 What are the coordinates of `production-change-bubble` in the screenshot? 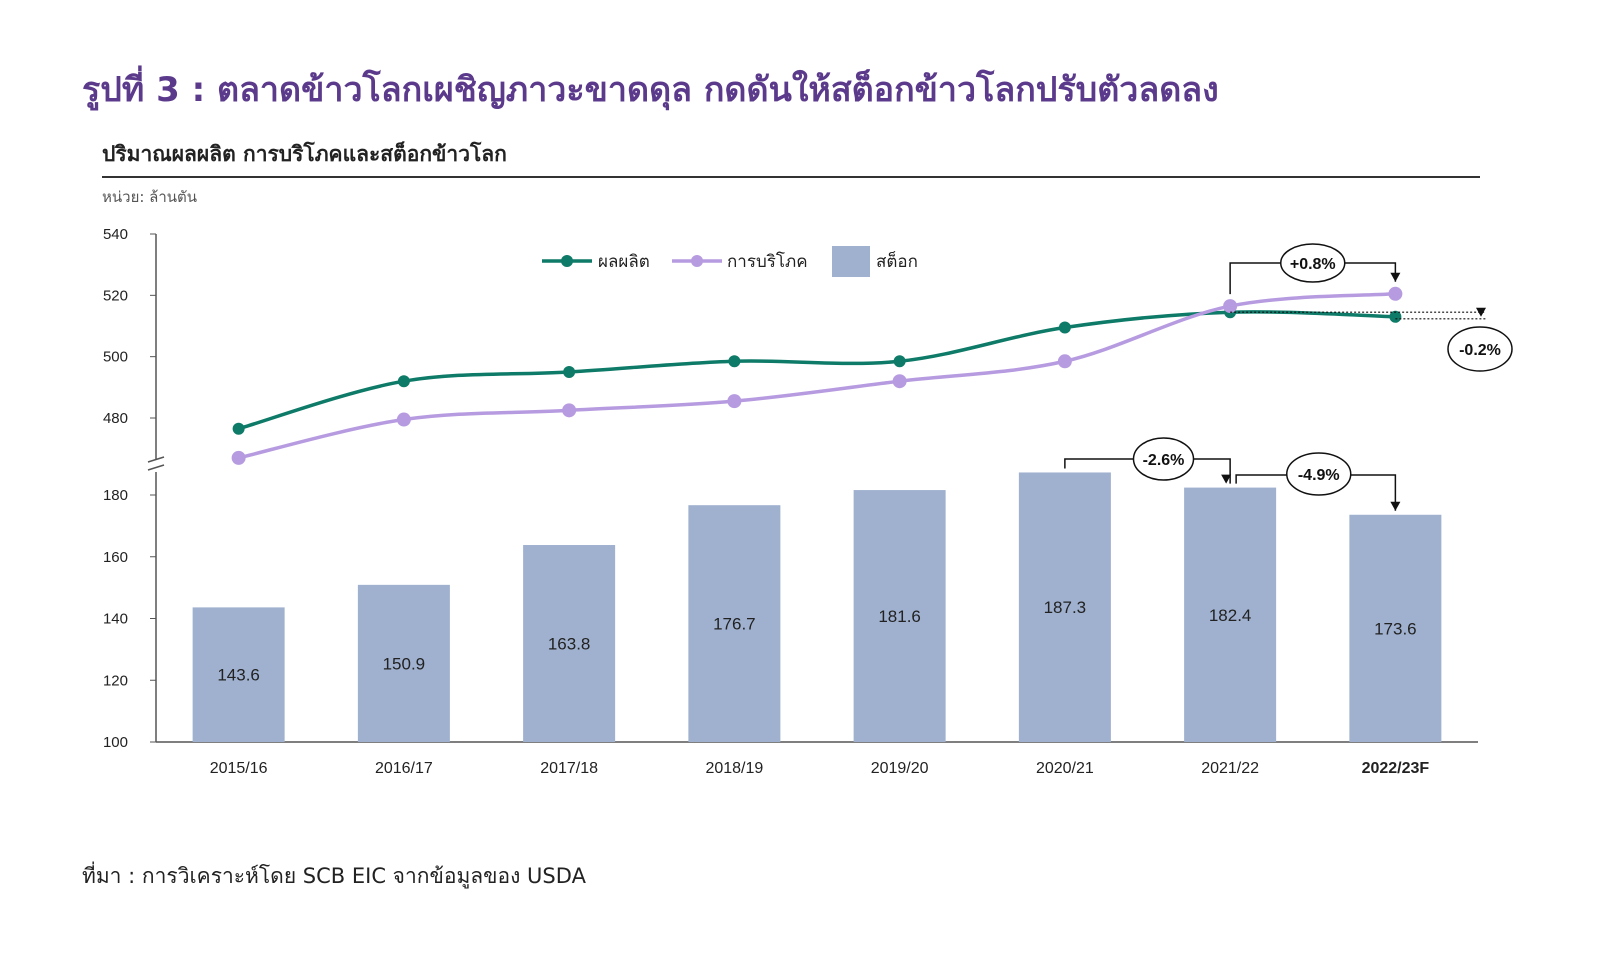 It's located at (1480, 349).